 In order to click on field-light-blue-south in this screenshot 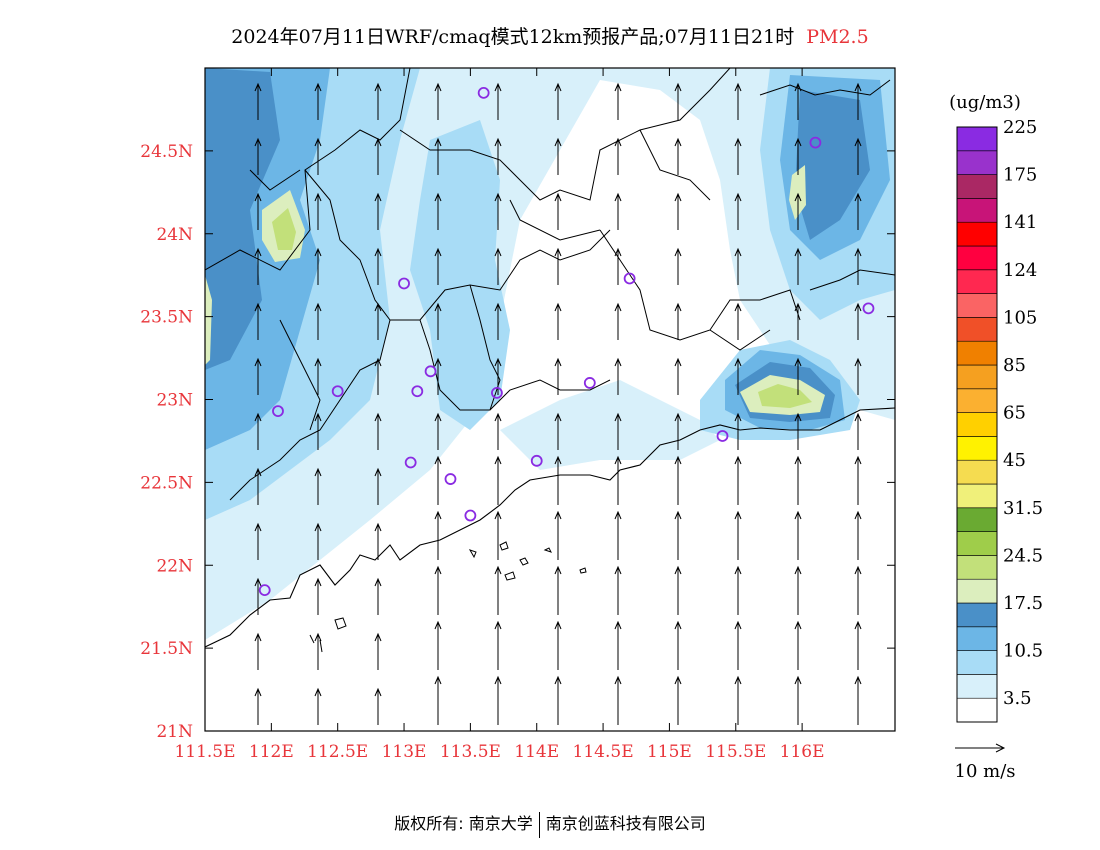, I will do `click(610, 425)`.